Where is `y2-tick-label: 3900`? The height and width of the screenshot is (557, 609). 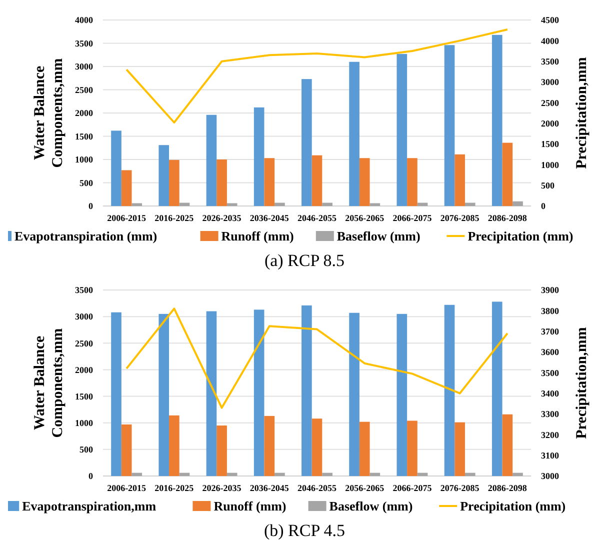
y2-tick-label: 3900 is located at coordinates (550, 290).